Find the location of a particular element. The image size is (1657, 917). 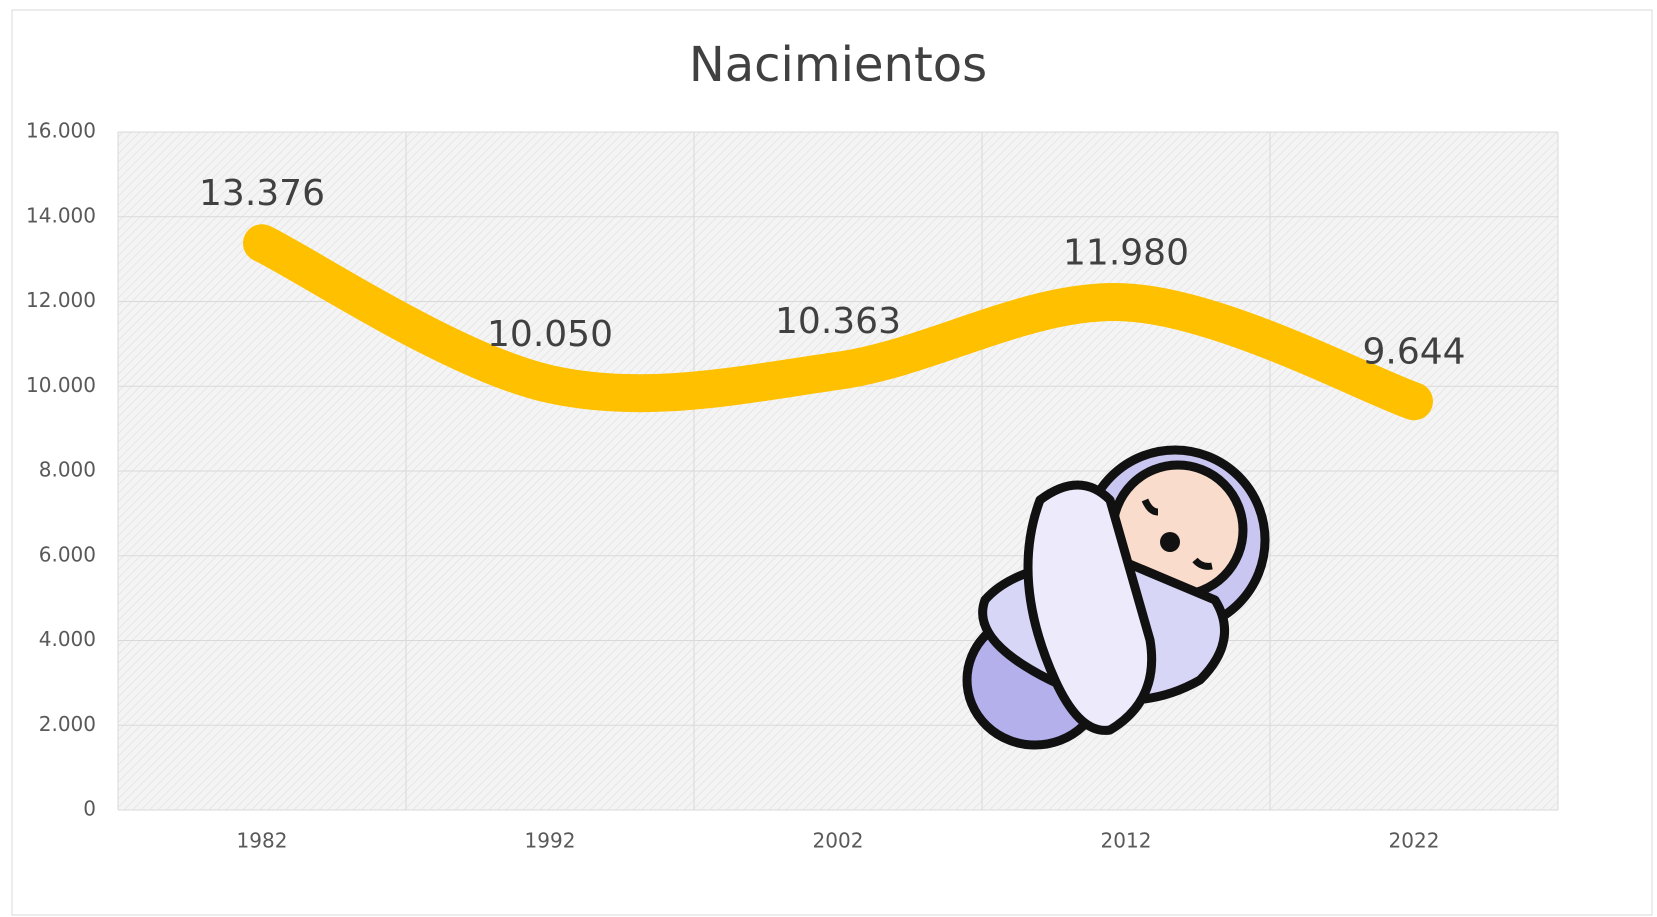

y-tick-label: 2.000 is located at coordinates (67, 724).